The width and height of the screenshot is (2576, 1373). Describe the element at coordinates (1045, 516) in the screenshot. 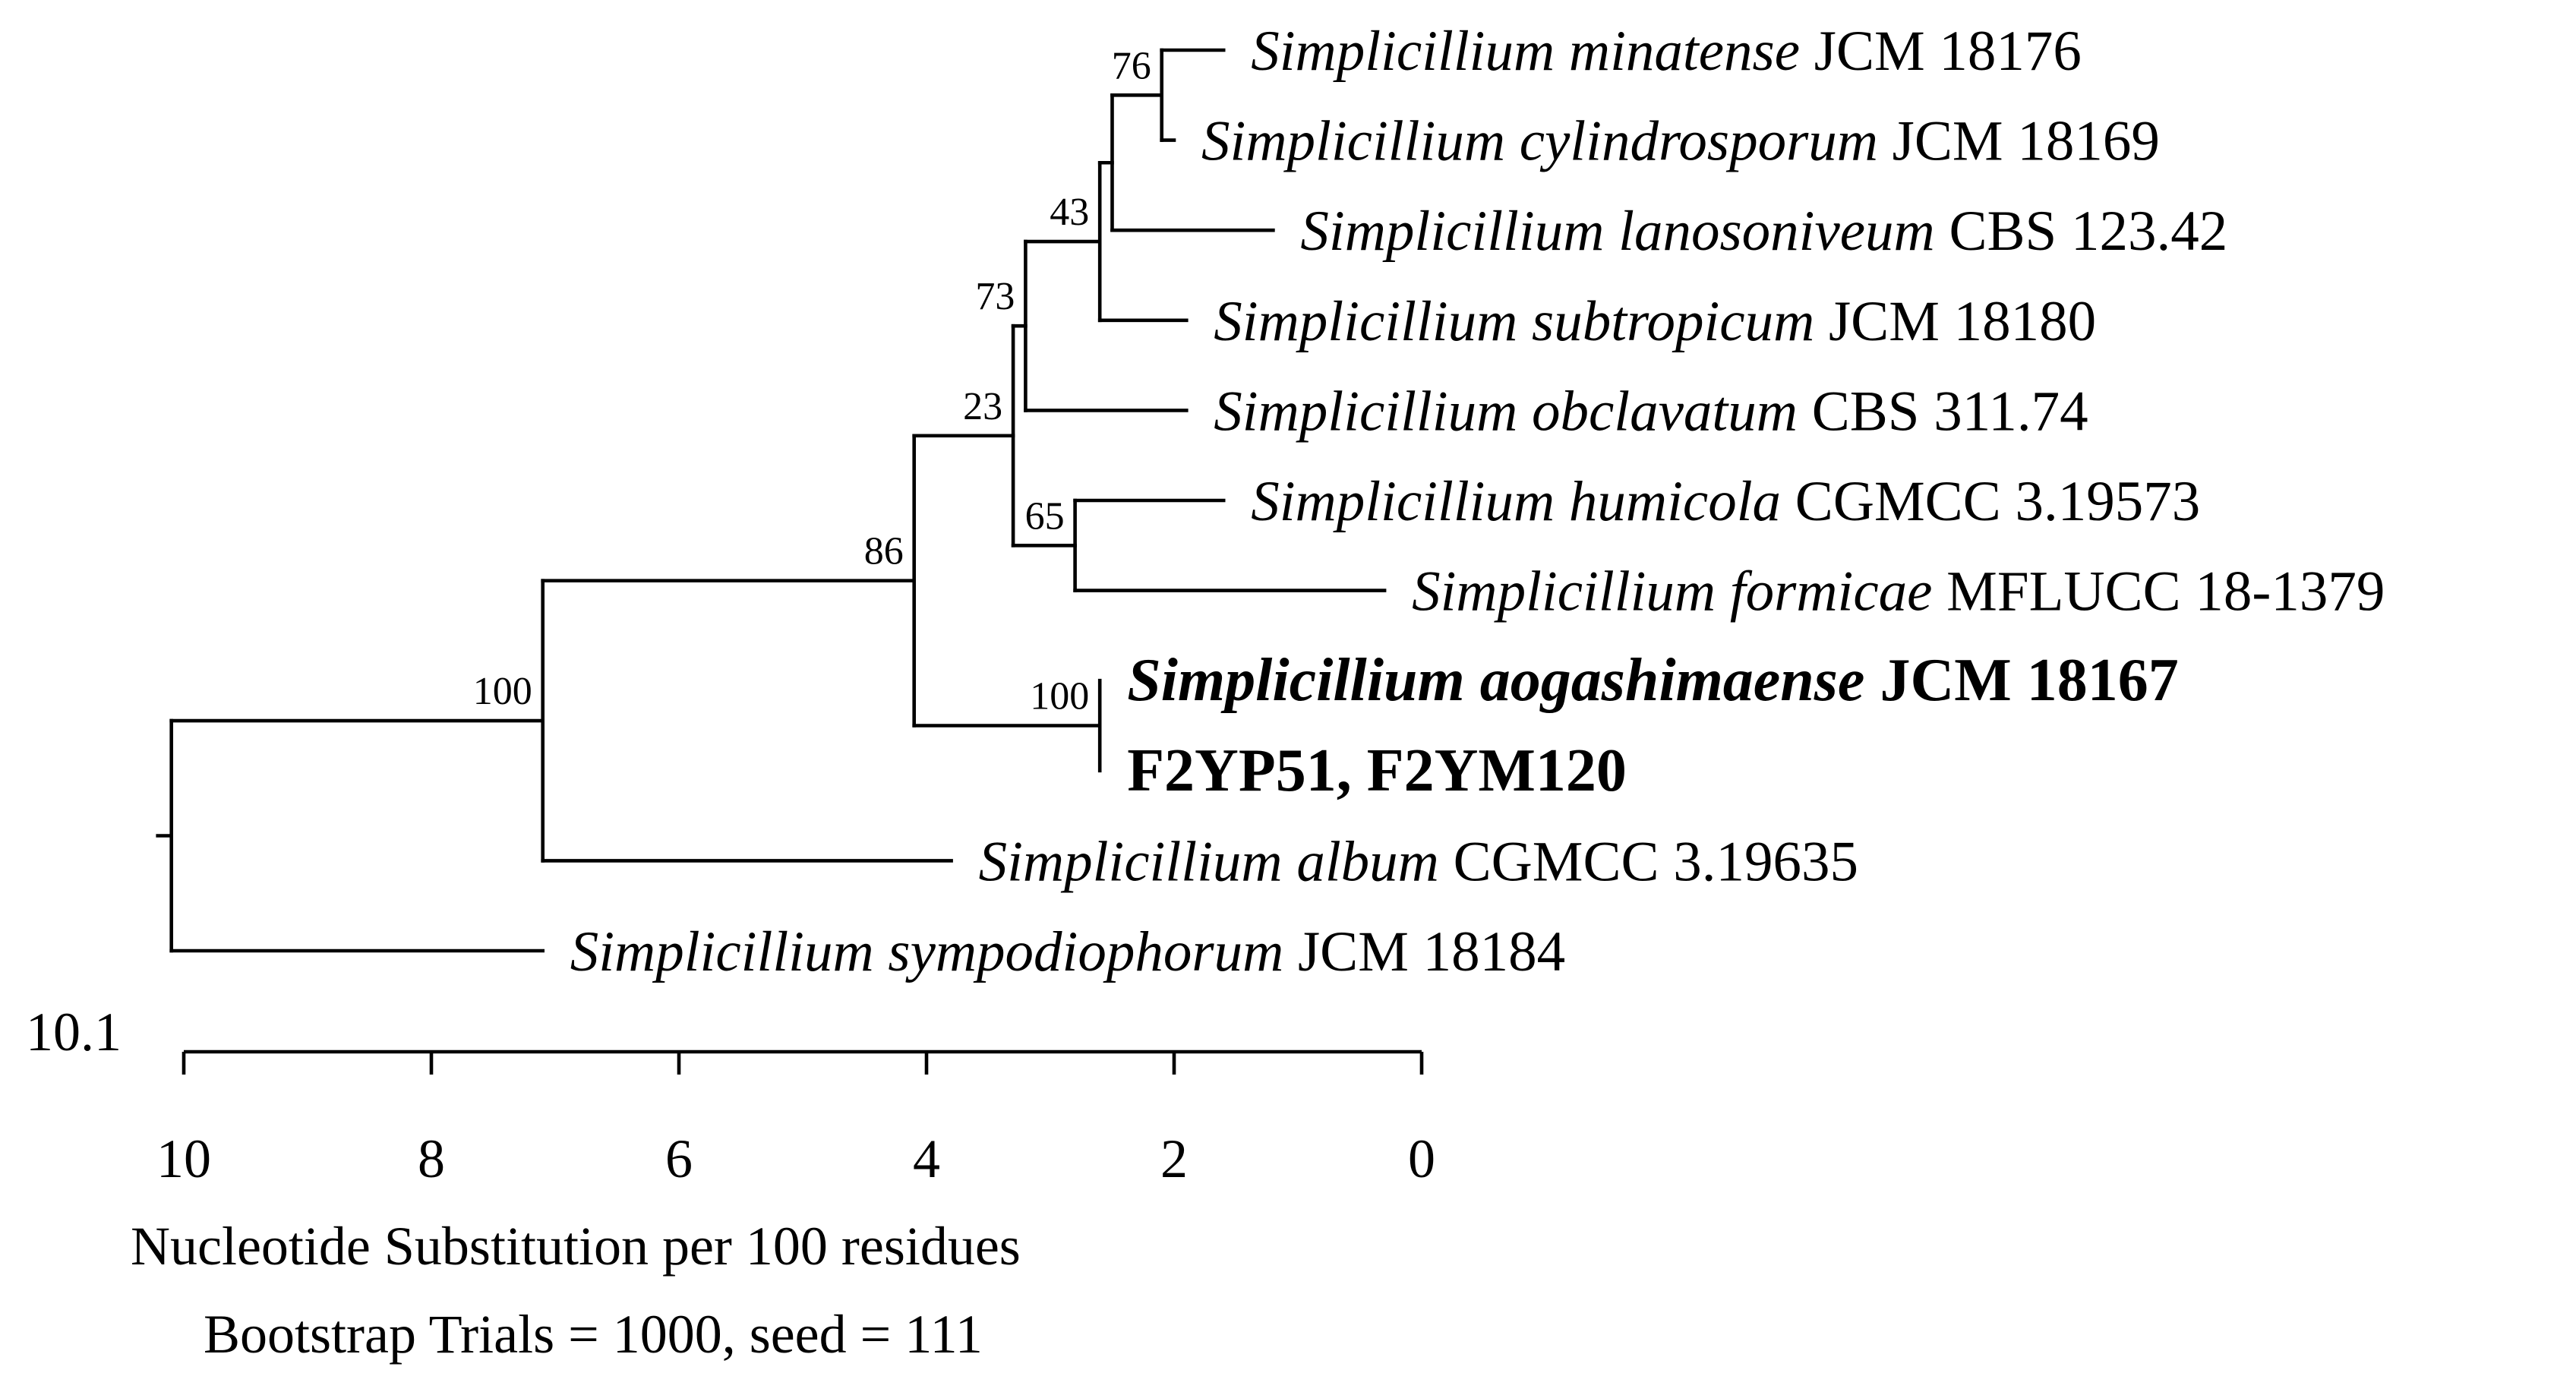

I see `bootstrap-n65: 65` at that location.